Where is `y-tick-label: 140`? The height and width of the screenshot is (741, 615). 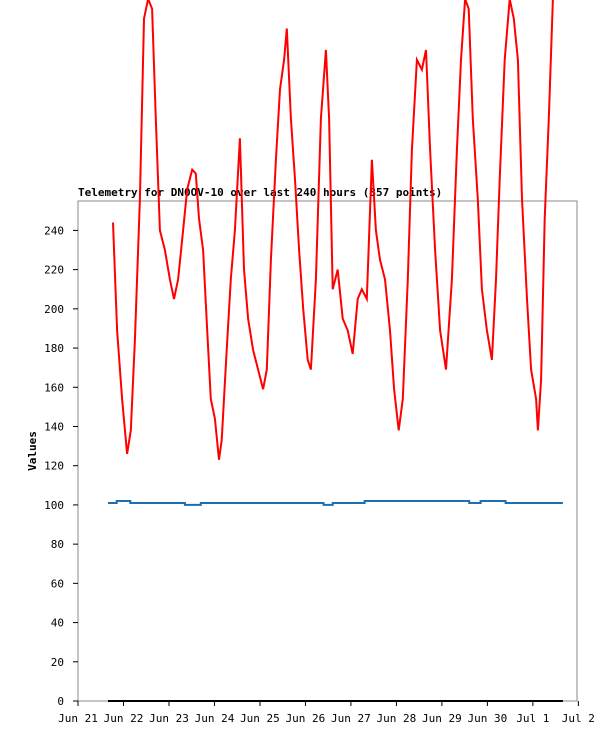
y-tick-label: 140 is located at coordinates (54, 426).